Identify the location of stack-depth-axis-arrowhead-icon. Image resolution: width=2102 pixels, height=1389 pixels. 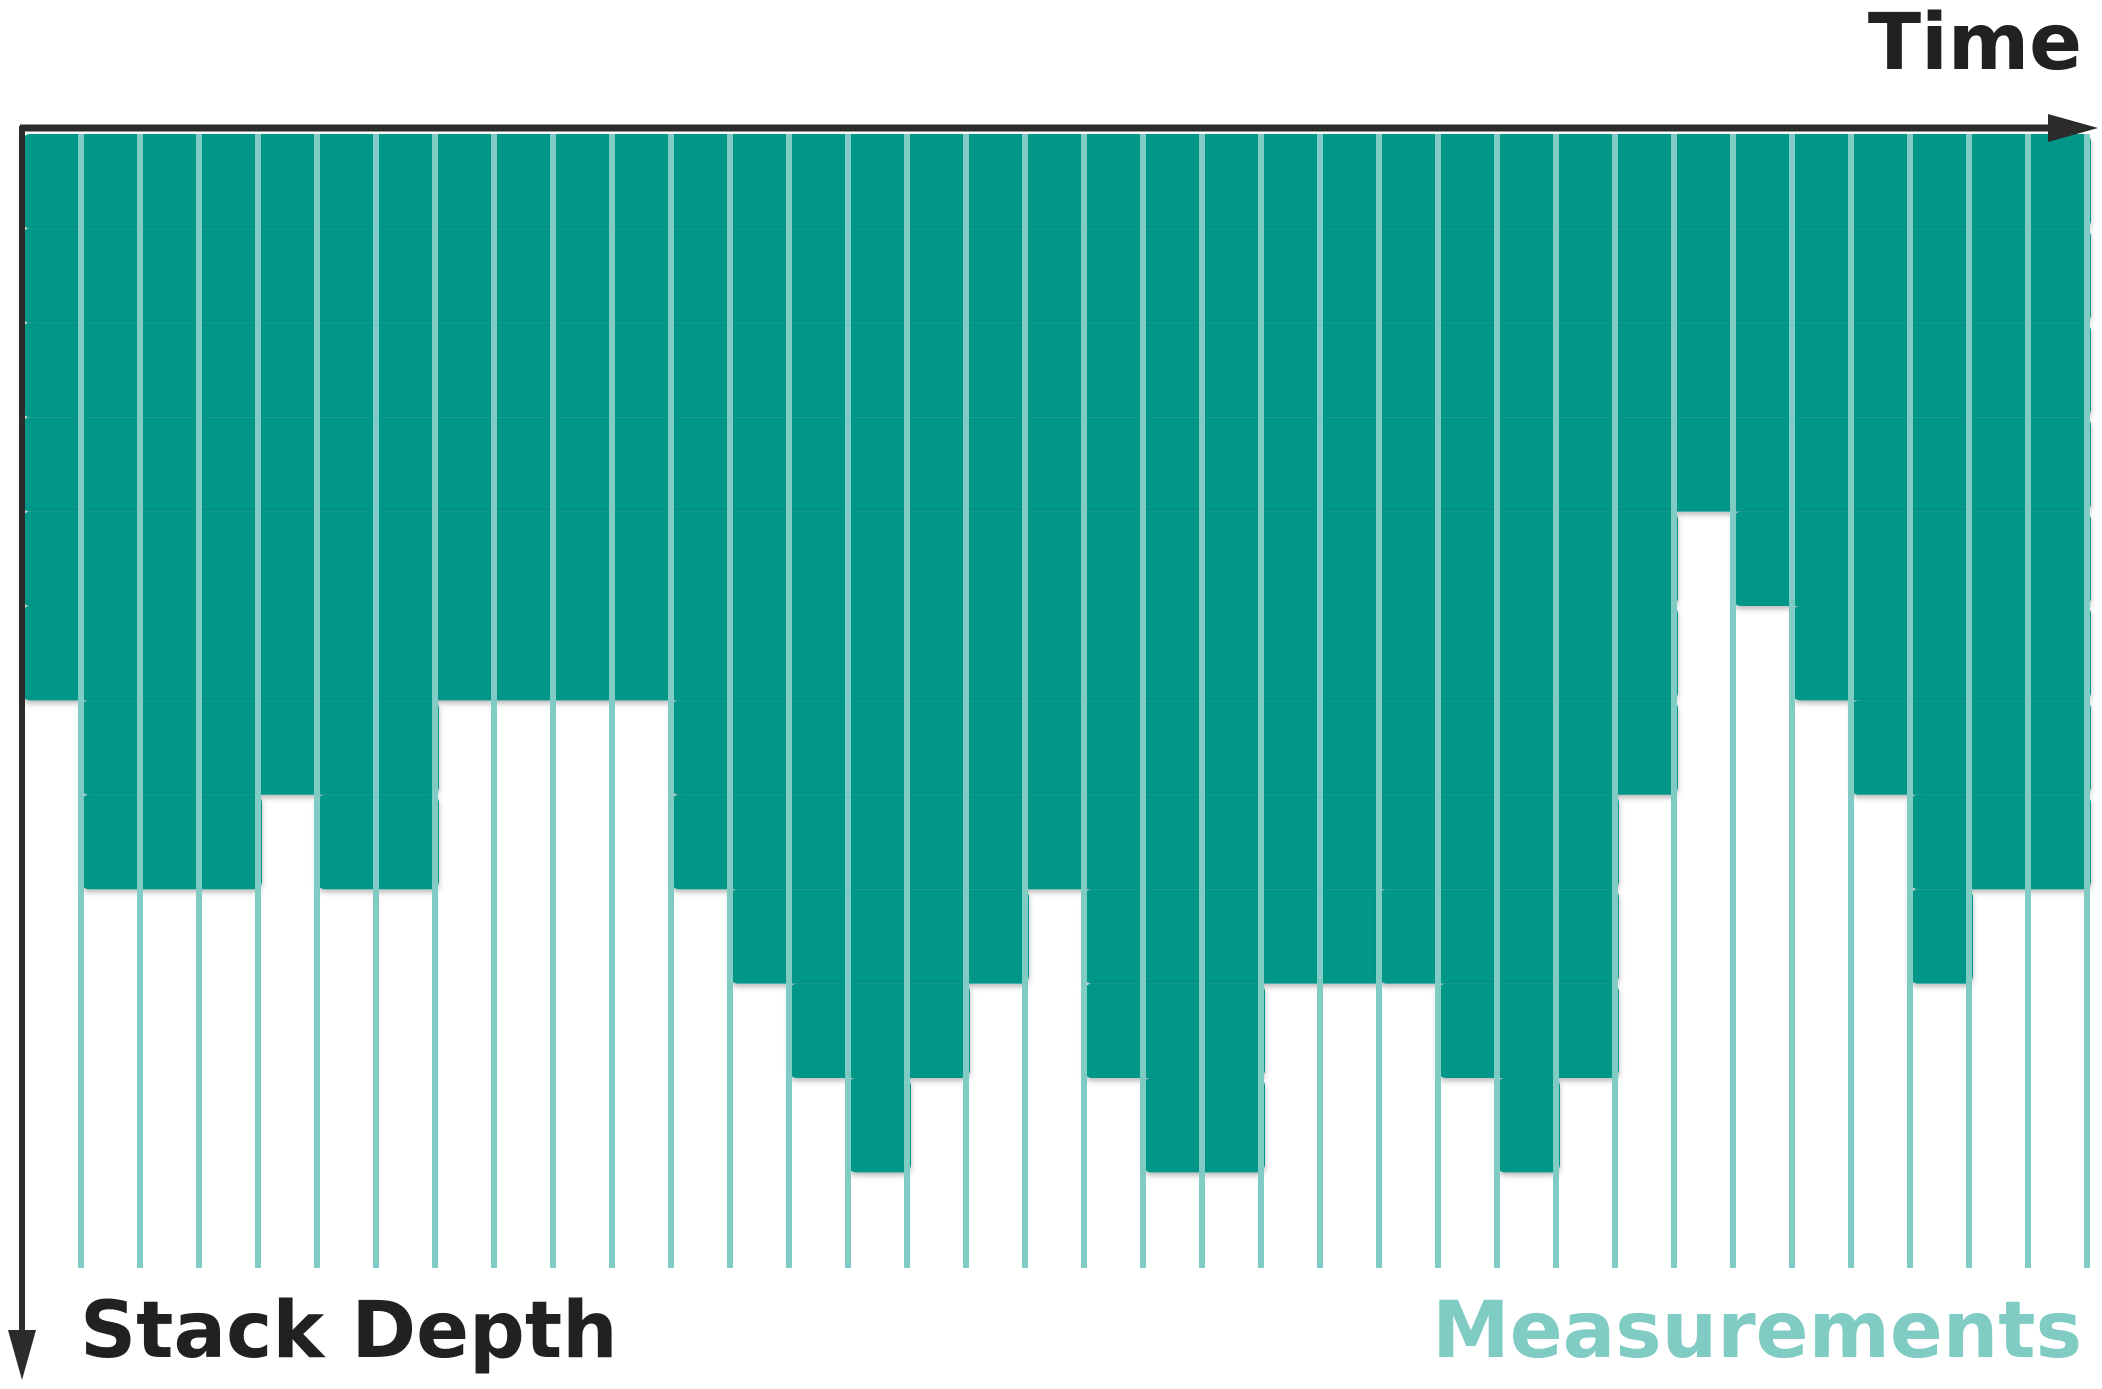
(22, 1355).